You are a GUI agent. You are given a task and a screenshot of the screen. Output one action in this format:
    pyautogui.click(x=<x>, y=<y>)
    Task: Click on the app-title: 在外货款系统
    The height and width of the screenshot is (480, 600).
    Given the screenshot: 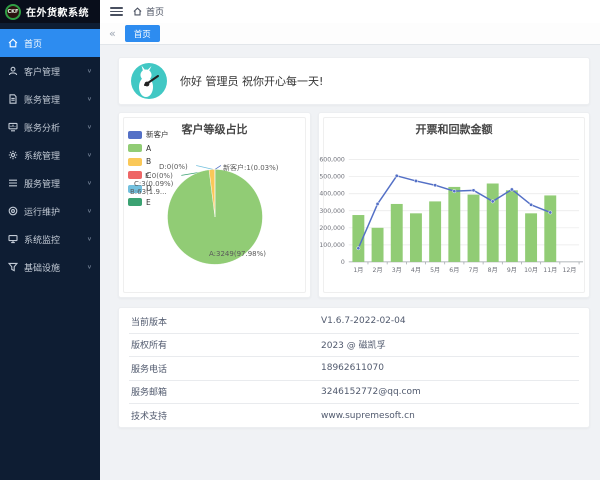 What is the action you would take?
    pyautogui.click(x=57, y=13)
    